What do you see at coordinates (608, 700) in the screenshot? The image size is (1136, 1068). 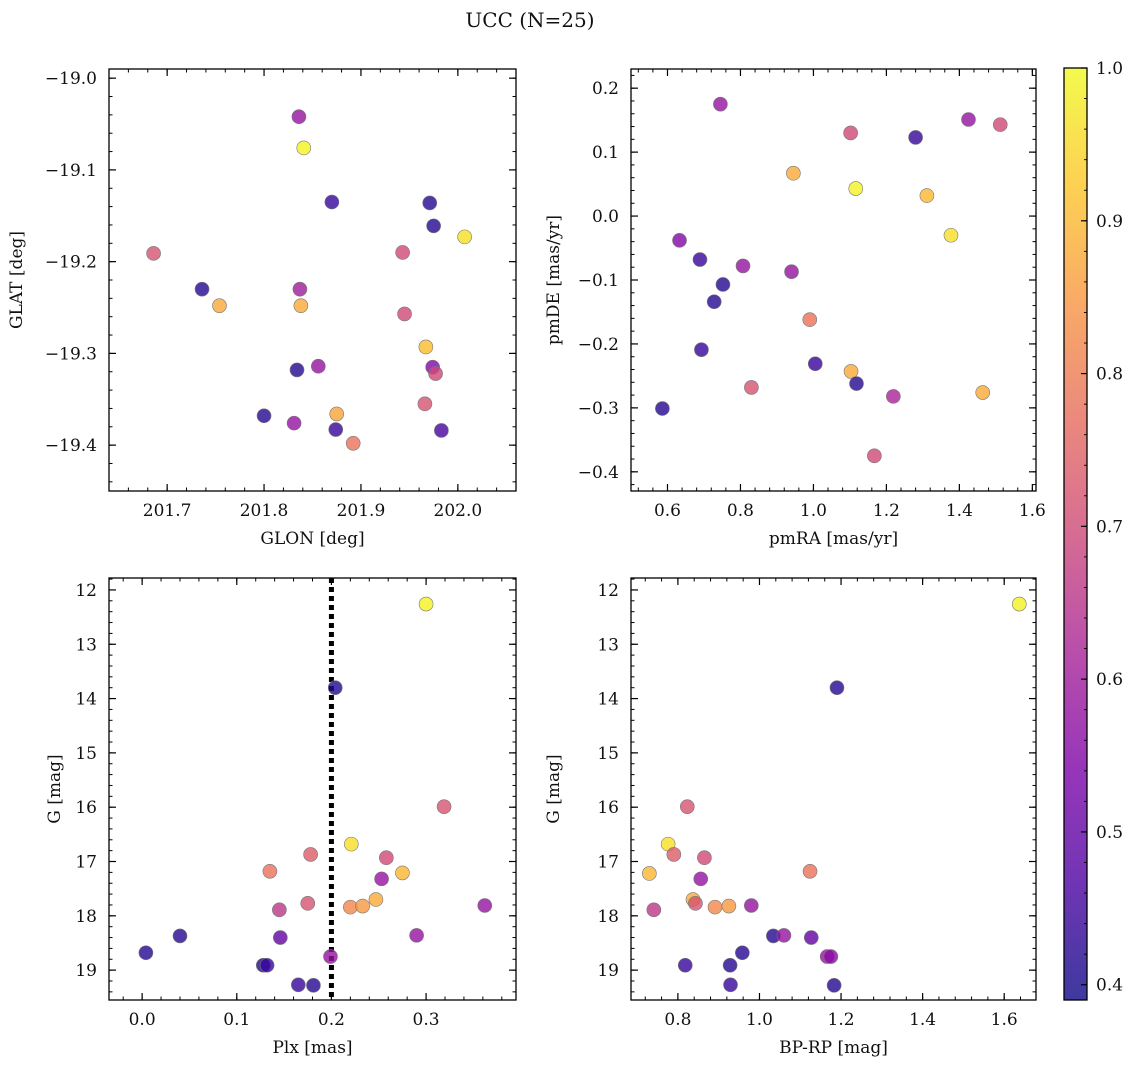 I see `y-tick-label: 14` at bounding box center [608, 700].